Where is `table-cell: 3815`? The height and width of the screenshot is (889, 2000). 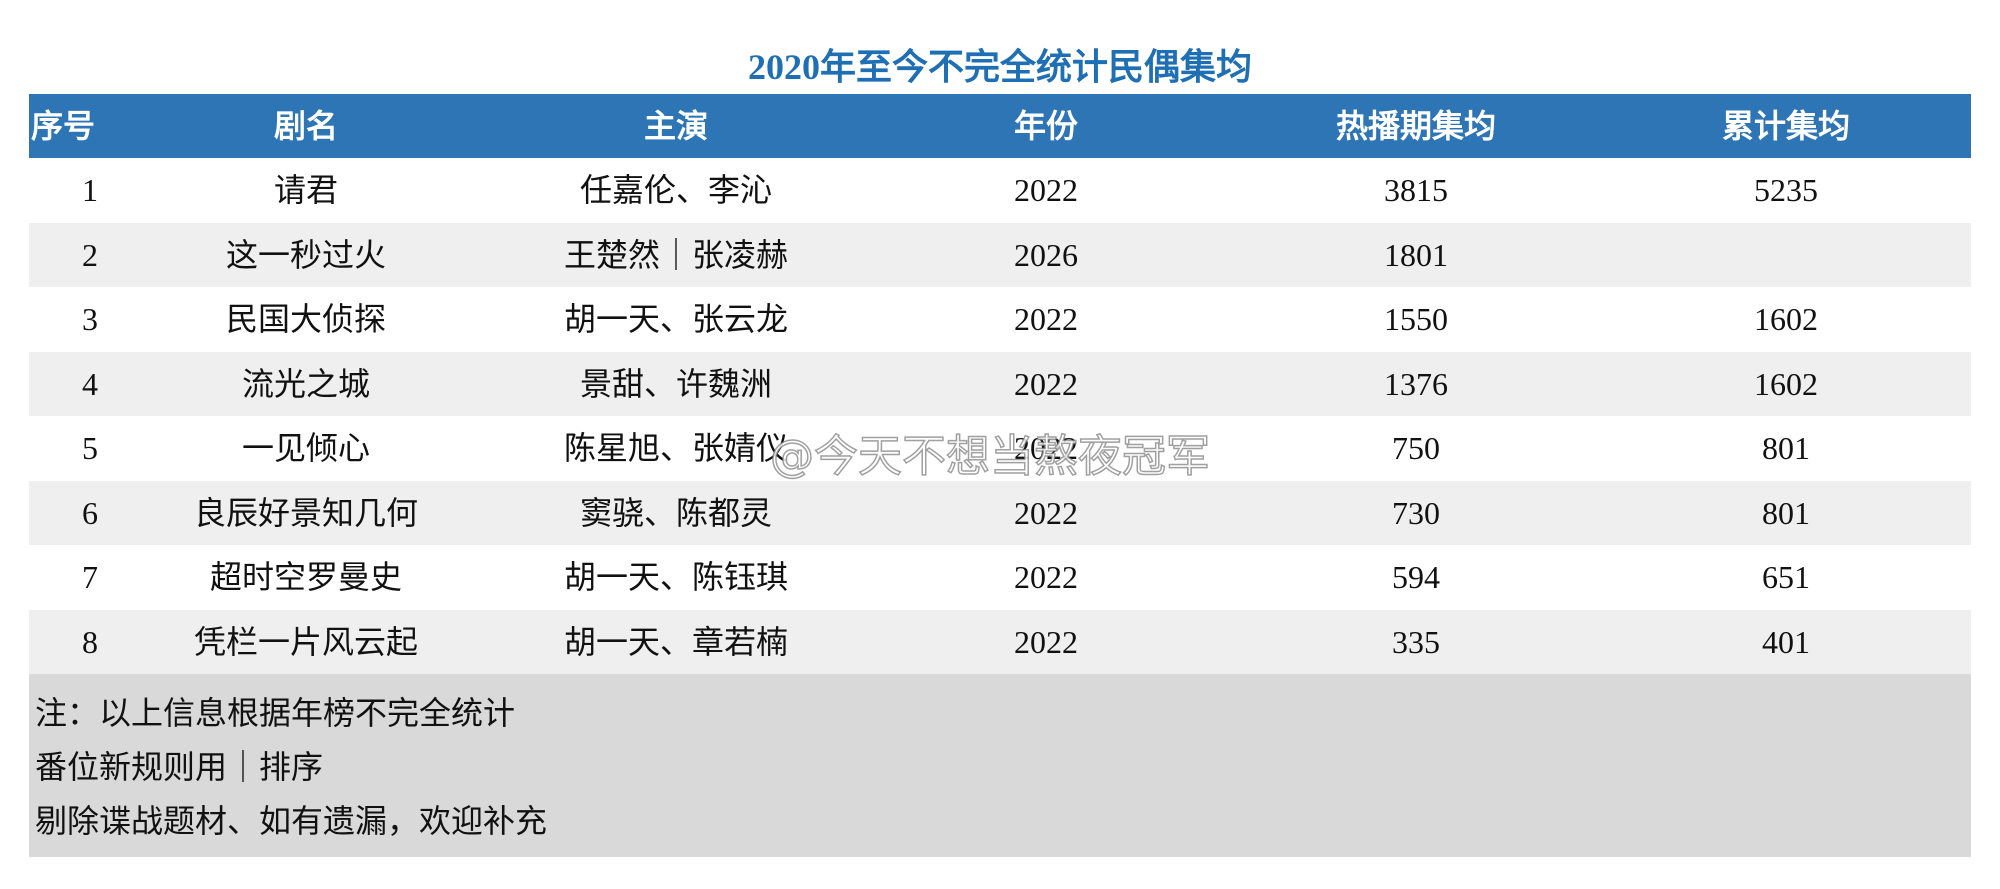 table-cell: 3815 is located at coordinates (1416, 190).